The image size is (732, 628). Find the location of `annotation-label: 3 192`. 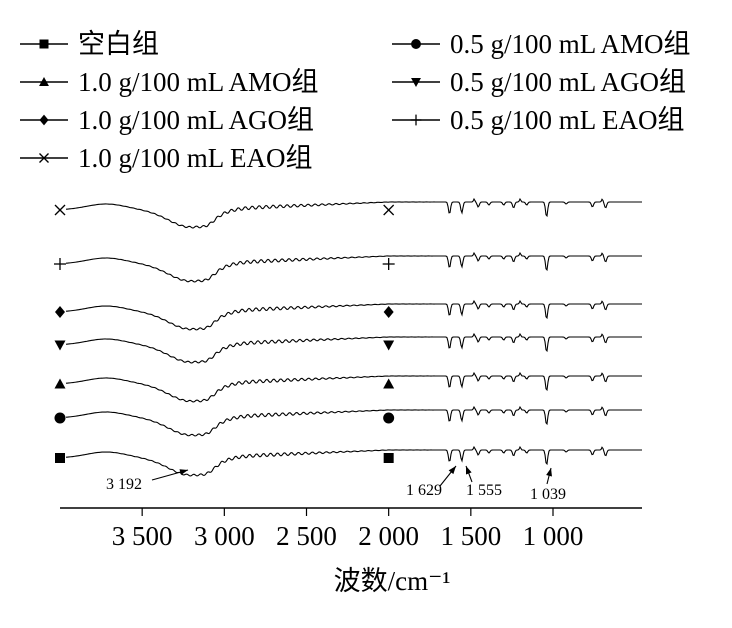

annotation-label: 3 192 is located at coordinates (124, 484).